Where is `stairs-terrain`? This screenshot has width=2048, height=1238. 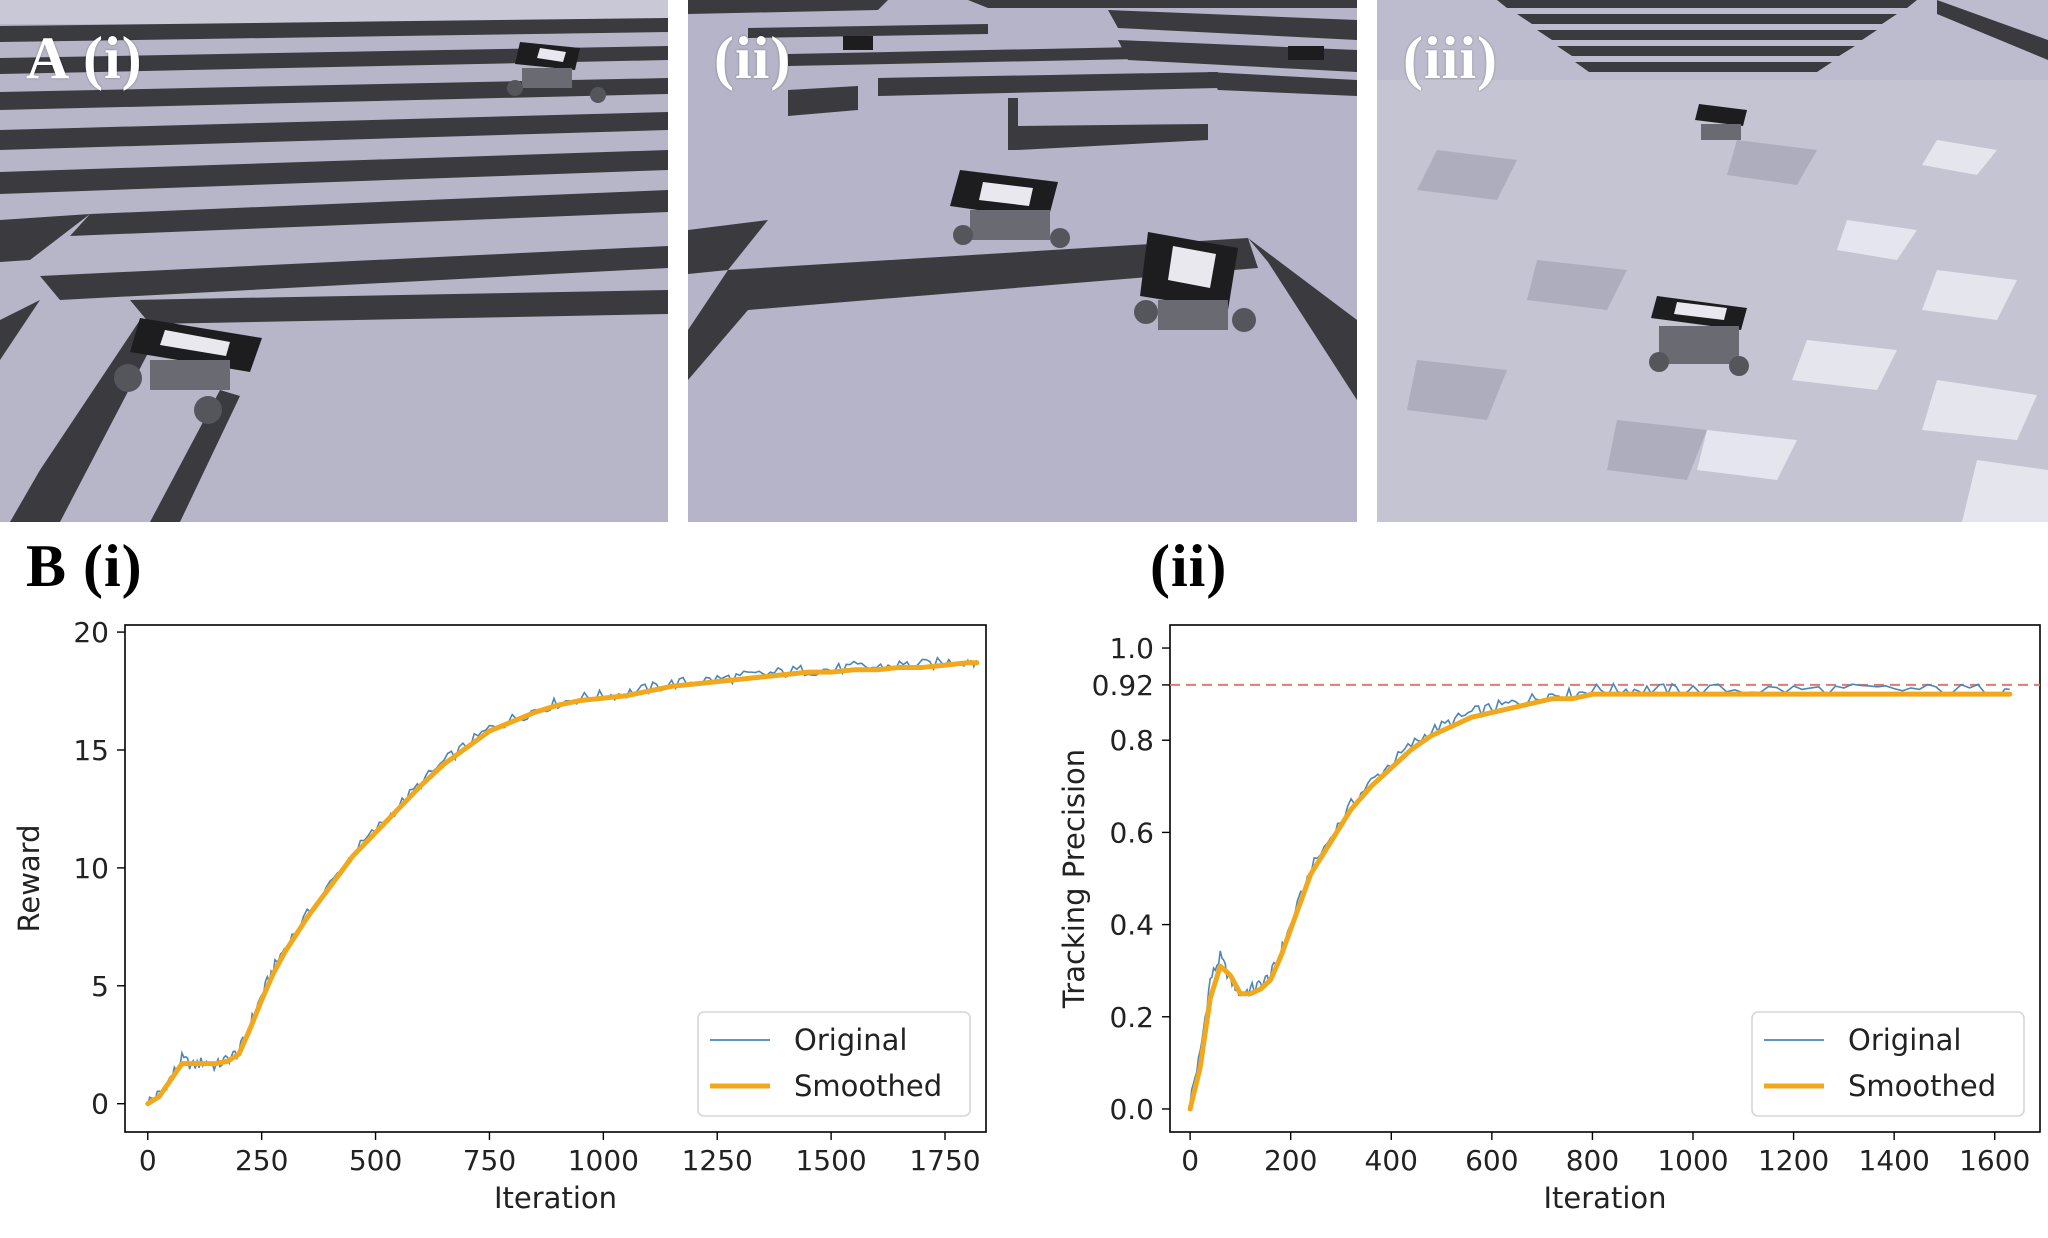 stairs-terrain is located at coordinates (334, 261).